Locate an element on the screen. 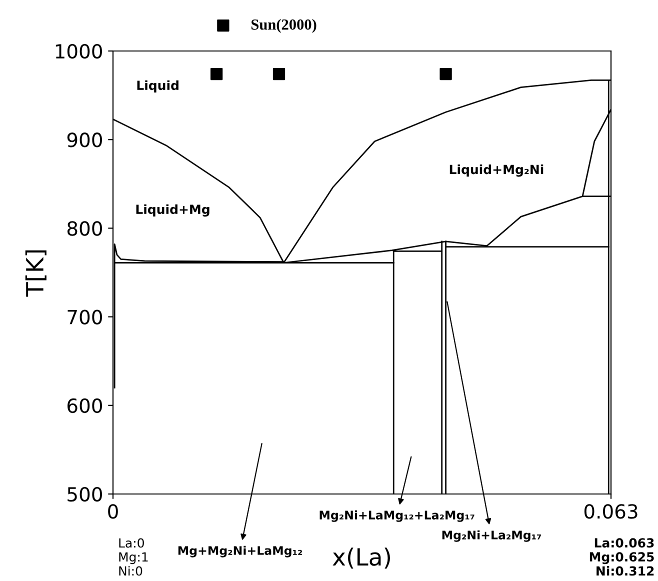 The width and height of the screenshot is (658, 581). y-tick-label: 600 is located at coordinates (85, 406).